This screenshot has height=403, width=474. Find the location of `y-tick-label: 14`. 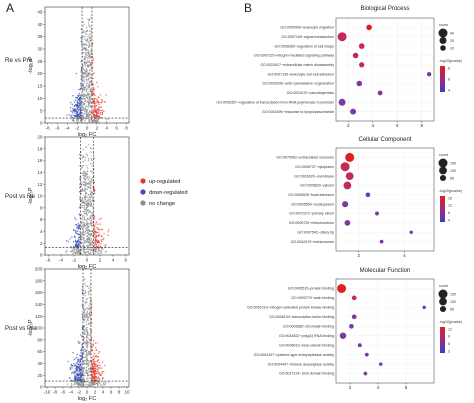

y-tick-label: 14 is located at coordinates (40, 172).